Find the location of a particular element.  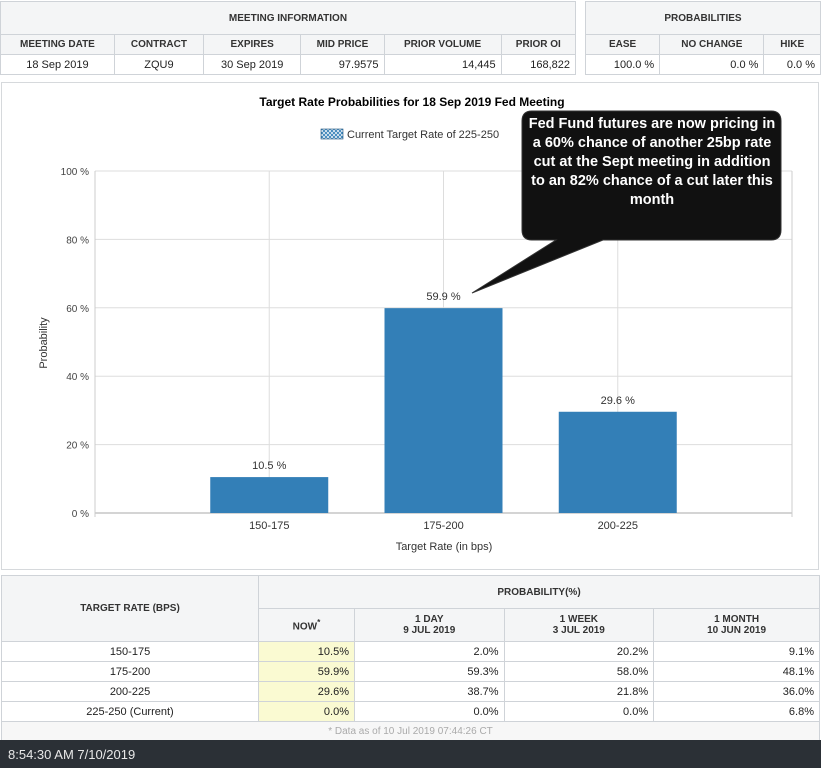

contract: ZQU9 is located at coordinates (158, 64).